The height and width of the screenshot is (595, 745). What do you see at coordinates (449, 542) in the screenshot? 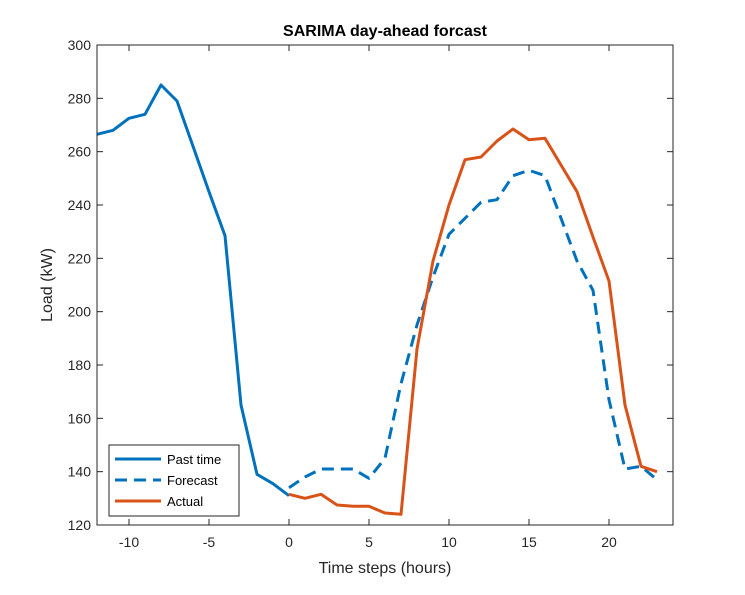
I see `x-tick-label: 10` at bounding box center [449, 542].